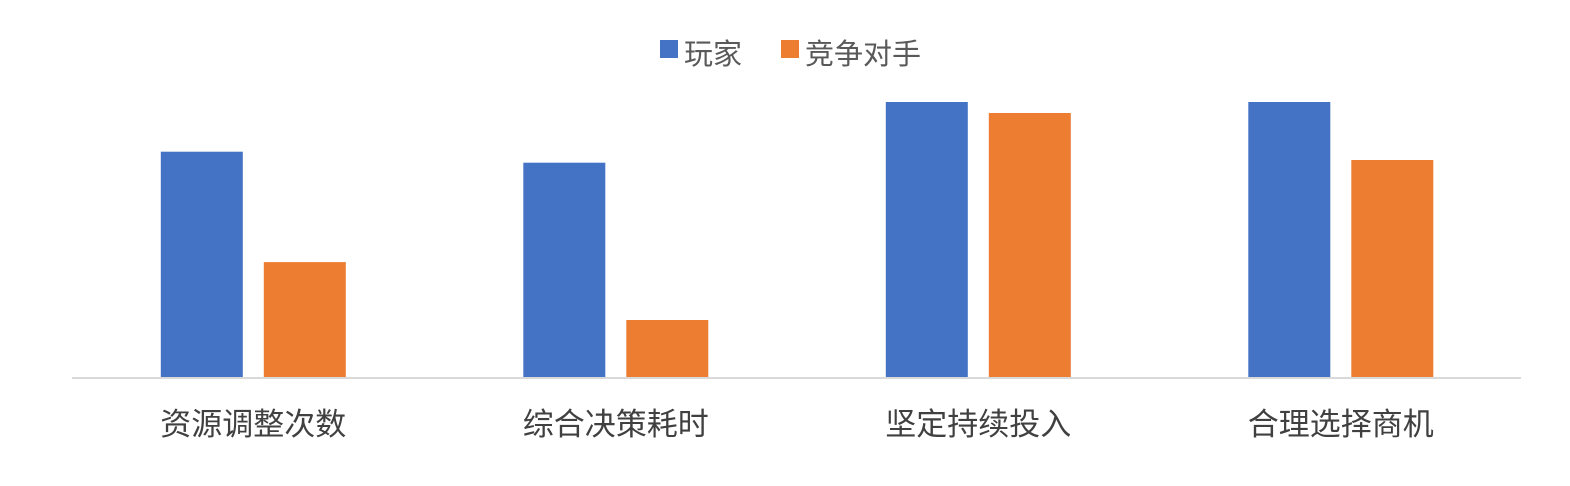 This screenshot has width=1570, height=486. Describe the element at coordinates (616, 425) in the screenshot. I see `category-label-2: 综合决策耗时` at that location.